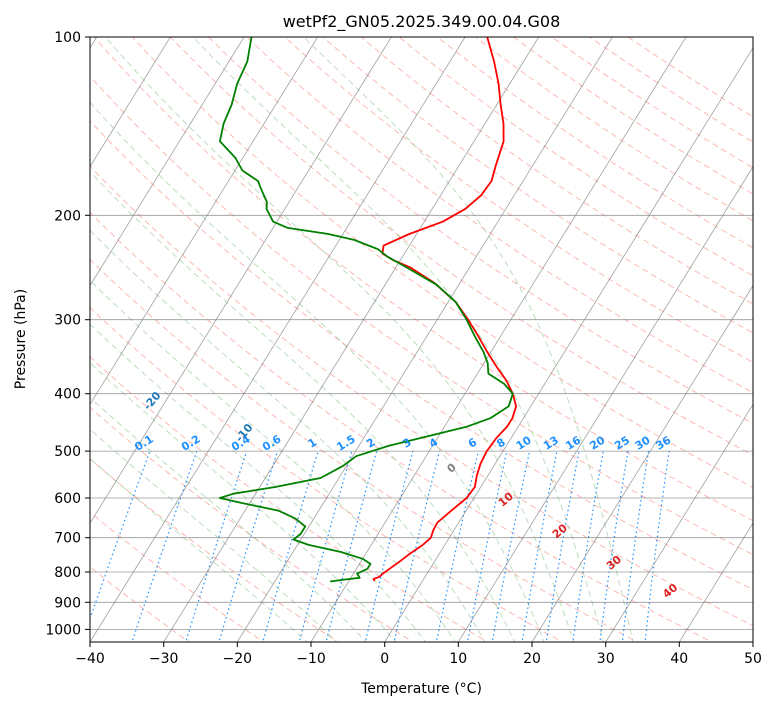 Image resolution: width=775 pixels, height=708 pixels. I want to click on x-axis-label: Temperature (°C), so click(421, 689).